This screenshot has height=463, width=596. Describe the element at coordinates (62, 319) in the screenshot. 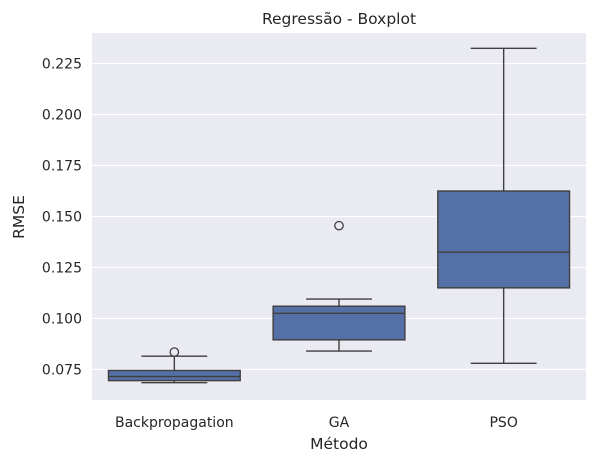

I see `y-tick-label: 0.100` at that location.